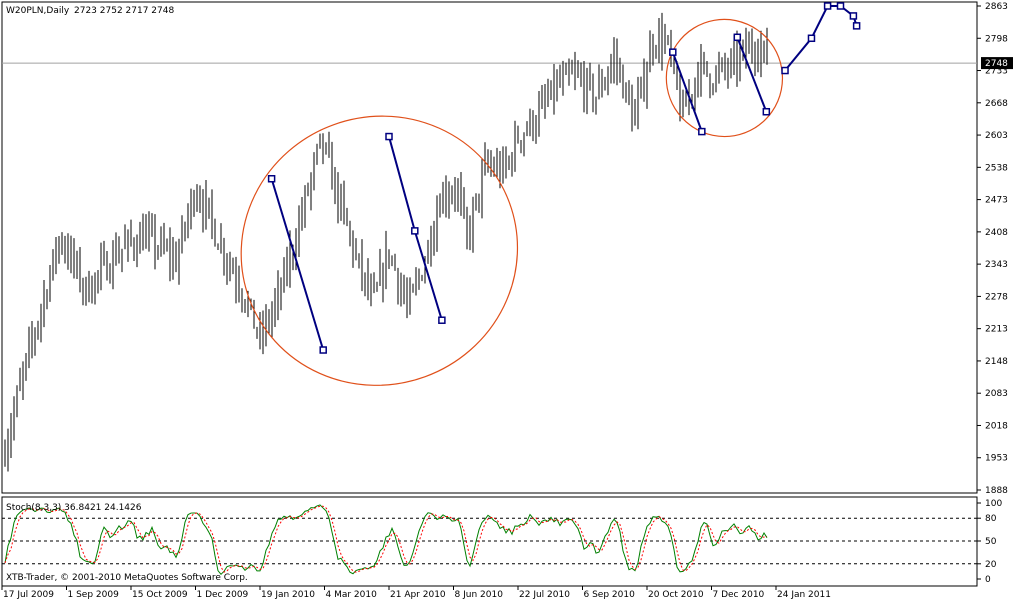 The height and width of the screenshot is (602, 1018). Describe the element at coordinates (739, 595) in the screenshot. I see `time-tick-label: 7 Dec 2010` at that location.